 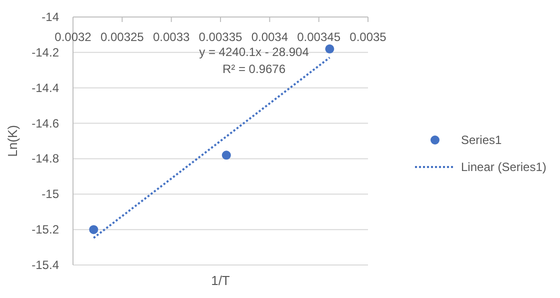 What do you see at coordinates (122, 37) in the screenshot?
I see `x-tick-label: 0.00325` at bounding box center [122, 37].